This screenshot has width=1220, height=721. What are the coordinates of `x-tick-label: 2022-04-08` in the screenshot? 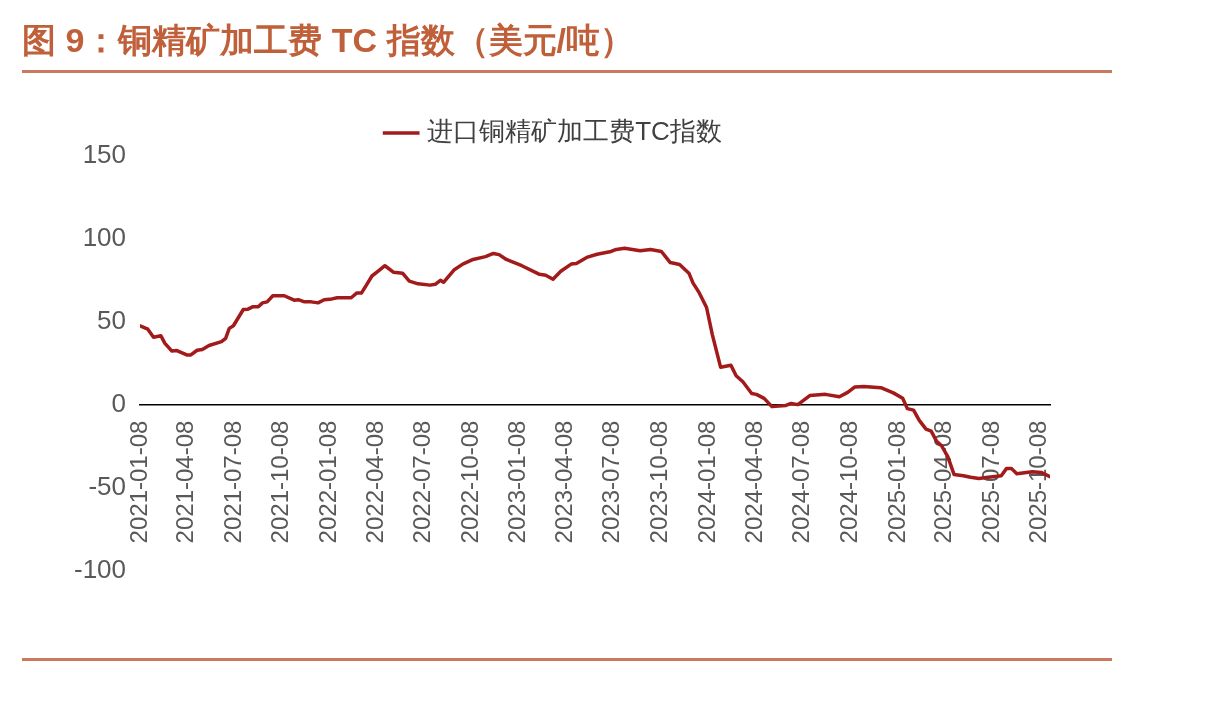 It's located at (374, 482).